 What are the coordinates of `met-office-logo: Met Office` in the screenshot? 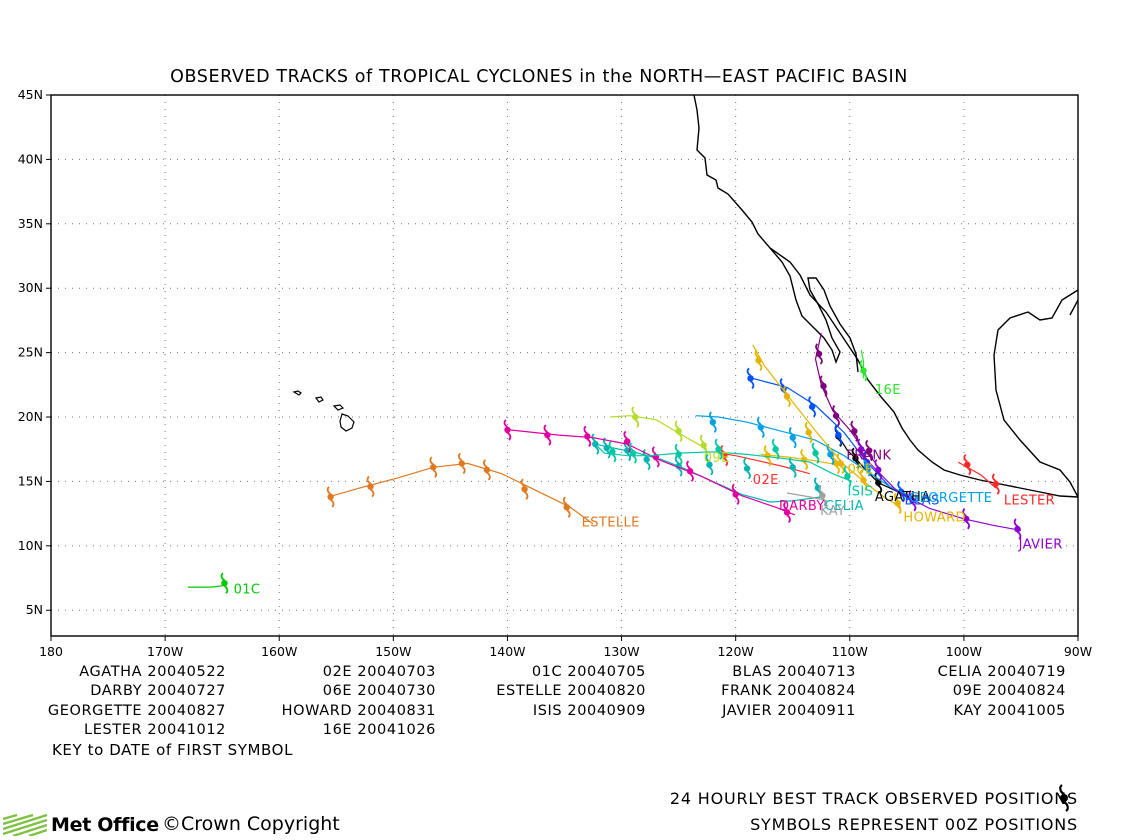 It's located at (81, 825).